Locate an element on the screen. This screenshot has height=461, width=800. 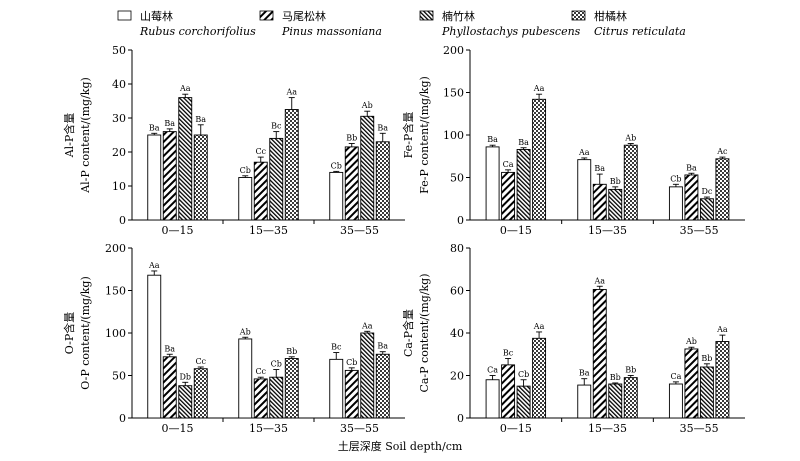
y-tick-label: 150 is located at coordinates (115, 291).